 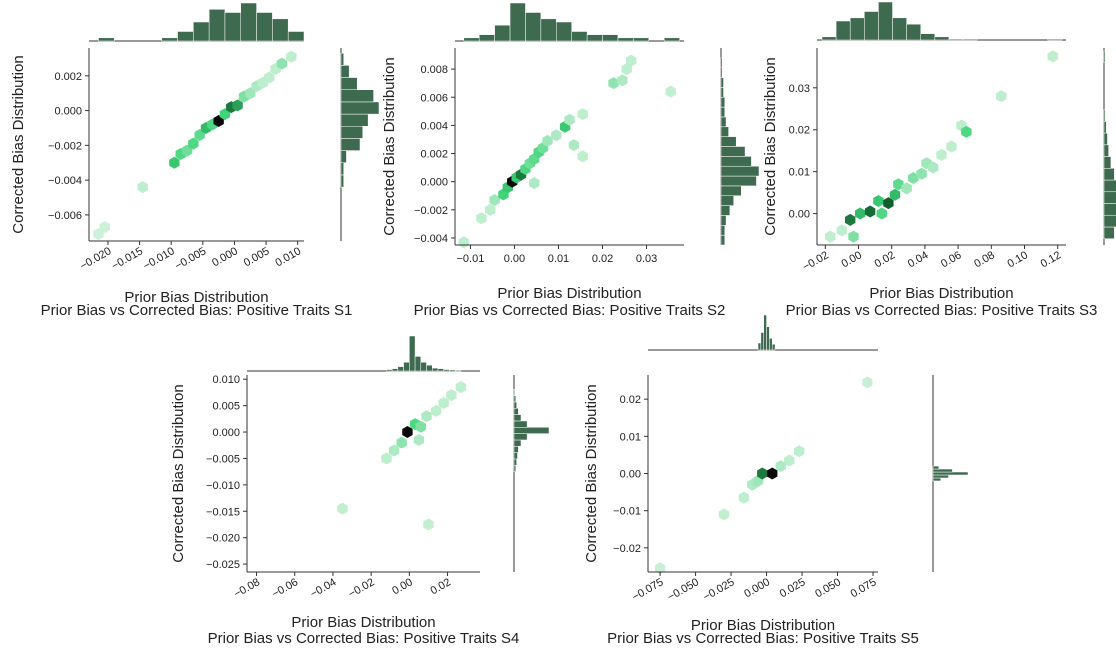 What do you see at coordinates (223, 565) in the screenshot?
I see `y-tick-label: −0.025` at bounding box center [223, 565].